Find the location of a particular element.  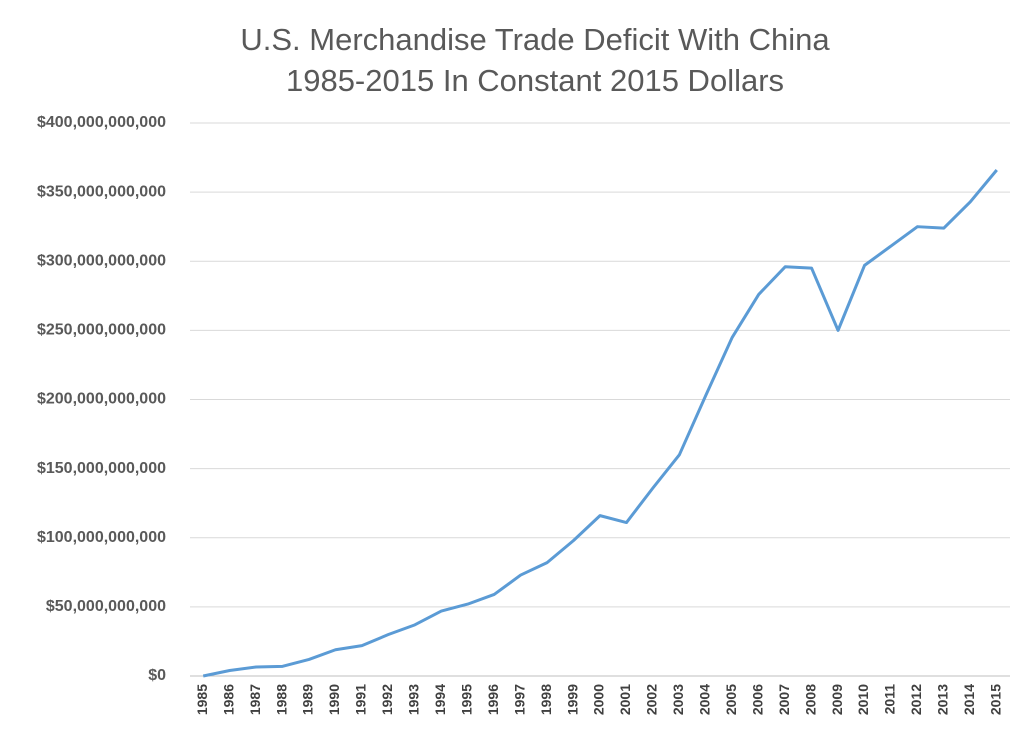

x-tick-label: 1999 is located at coordinates (572, 699).